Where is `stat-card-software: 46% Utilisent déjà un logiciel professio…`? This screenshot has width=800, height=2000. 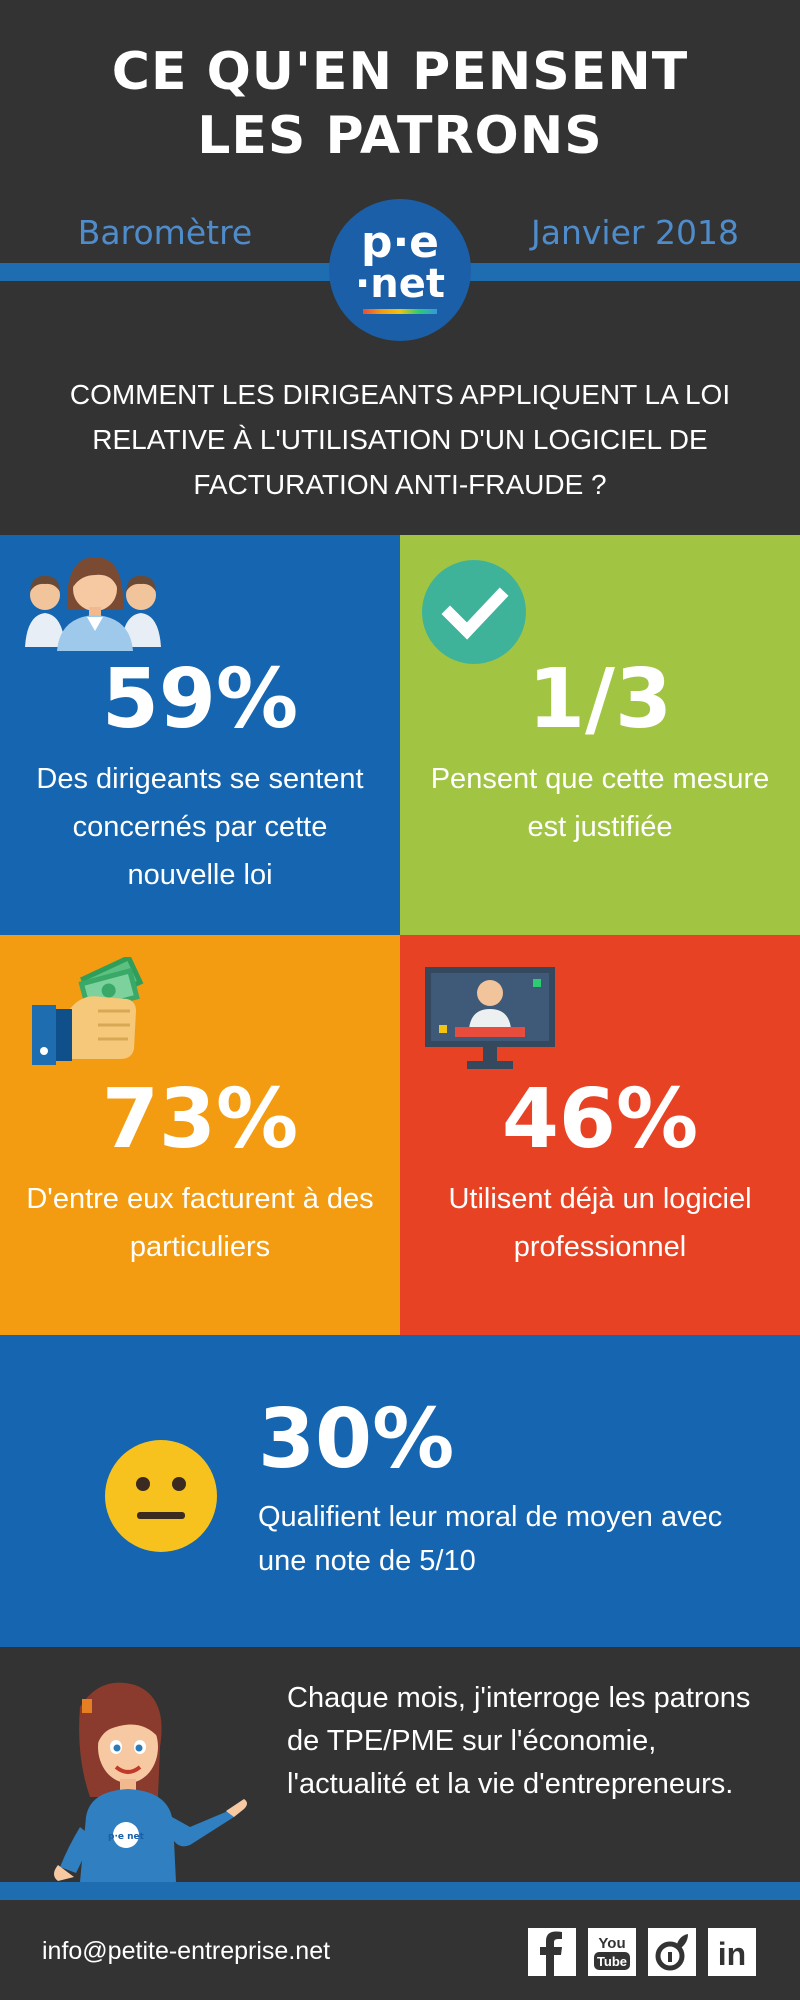
stat-card-software: 46% Utilisent déjà un logiciel professio… is located at coordinates (600, 1135).